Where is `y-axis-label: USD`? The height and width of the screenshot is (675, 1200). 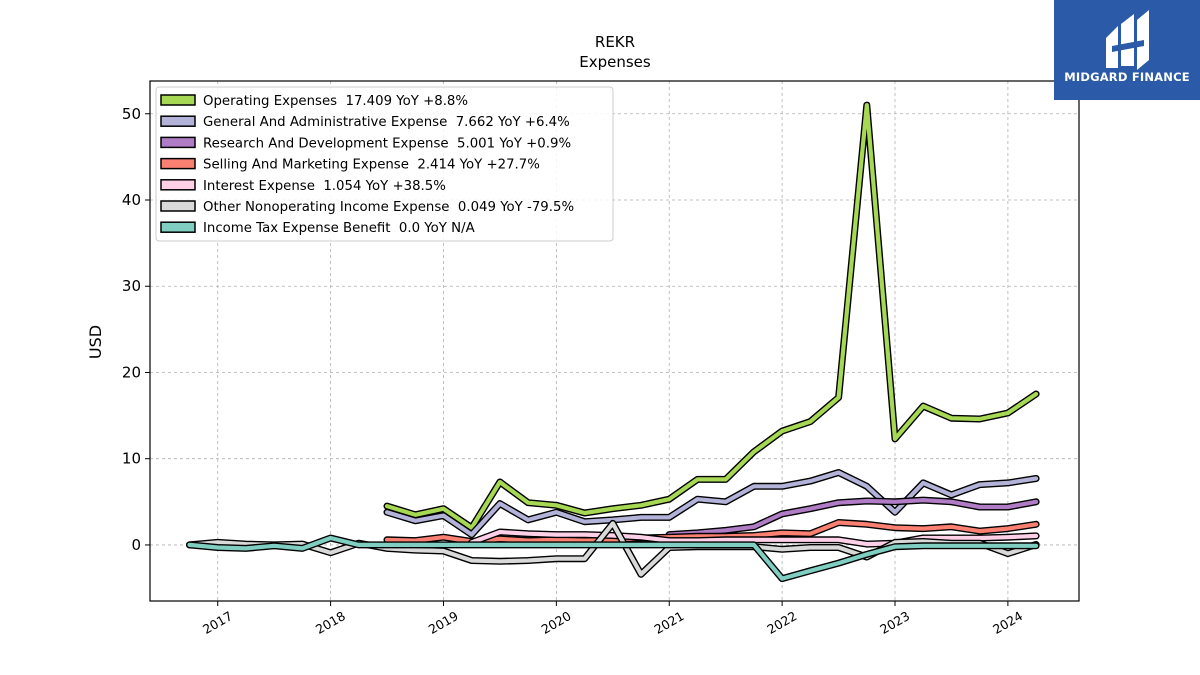
y-axis-label: USD is located at coordinates (95, 342).